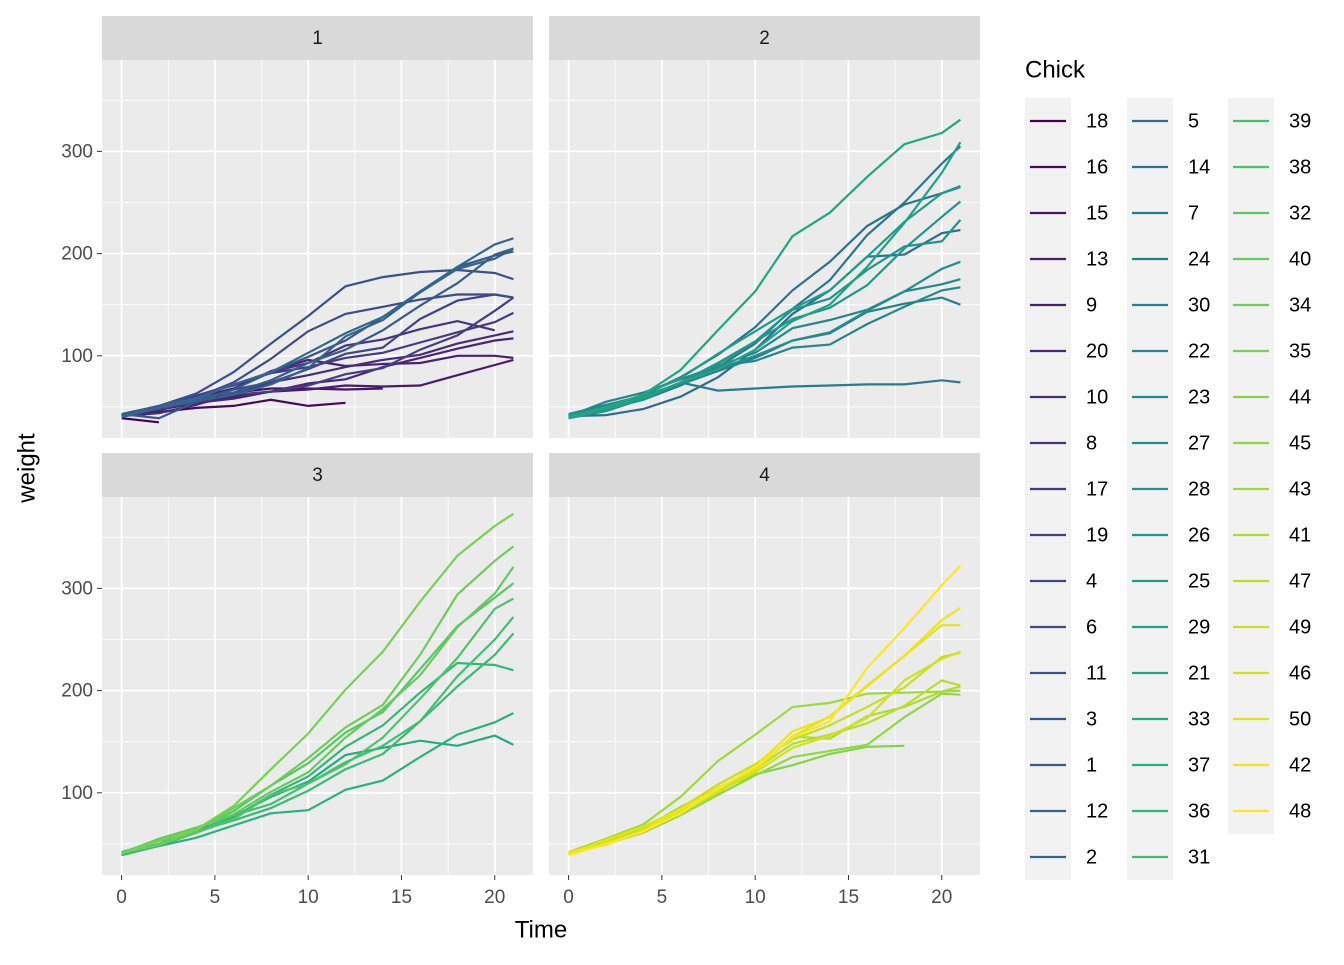  What do you see at coordinates (1300, 351) in the screenshot?
I see `legend-label: 35` at bounding box center [1300, 351].